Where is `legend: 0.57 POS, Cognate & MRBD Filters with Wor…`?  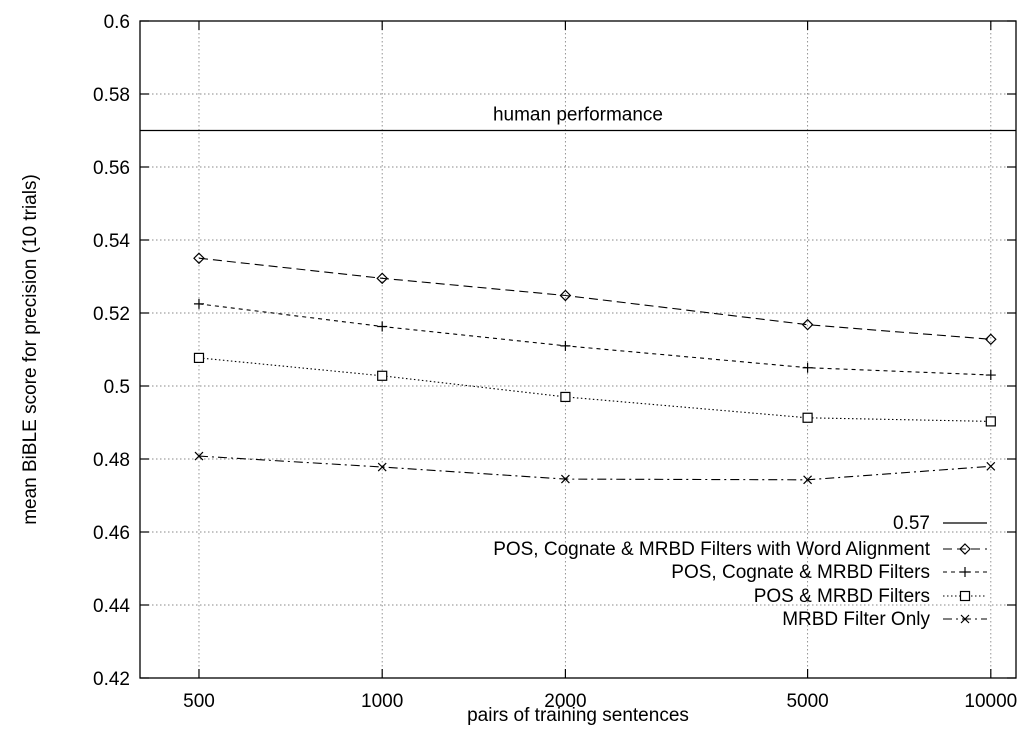
legend: 0.57 POS, Cognate & MRBD Filters with Wor… is located at coordinates (740, 571).